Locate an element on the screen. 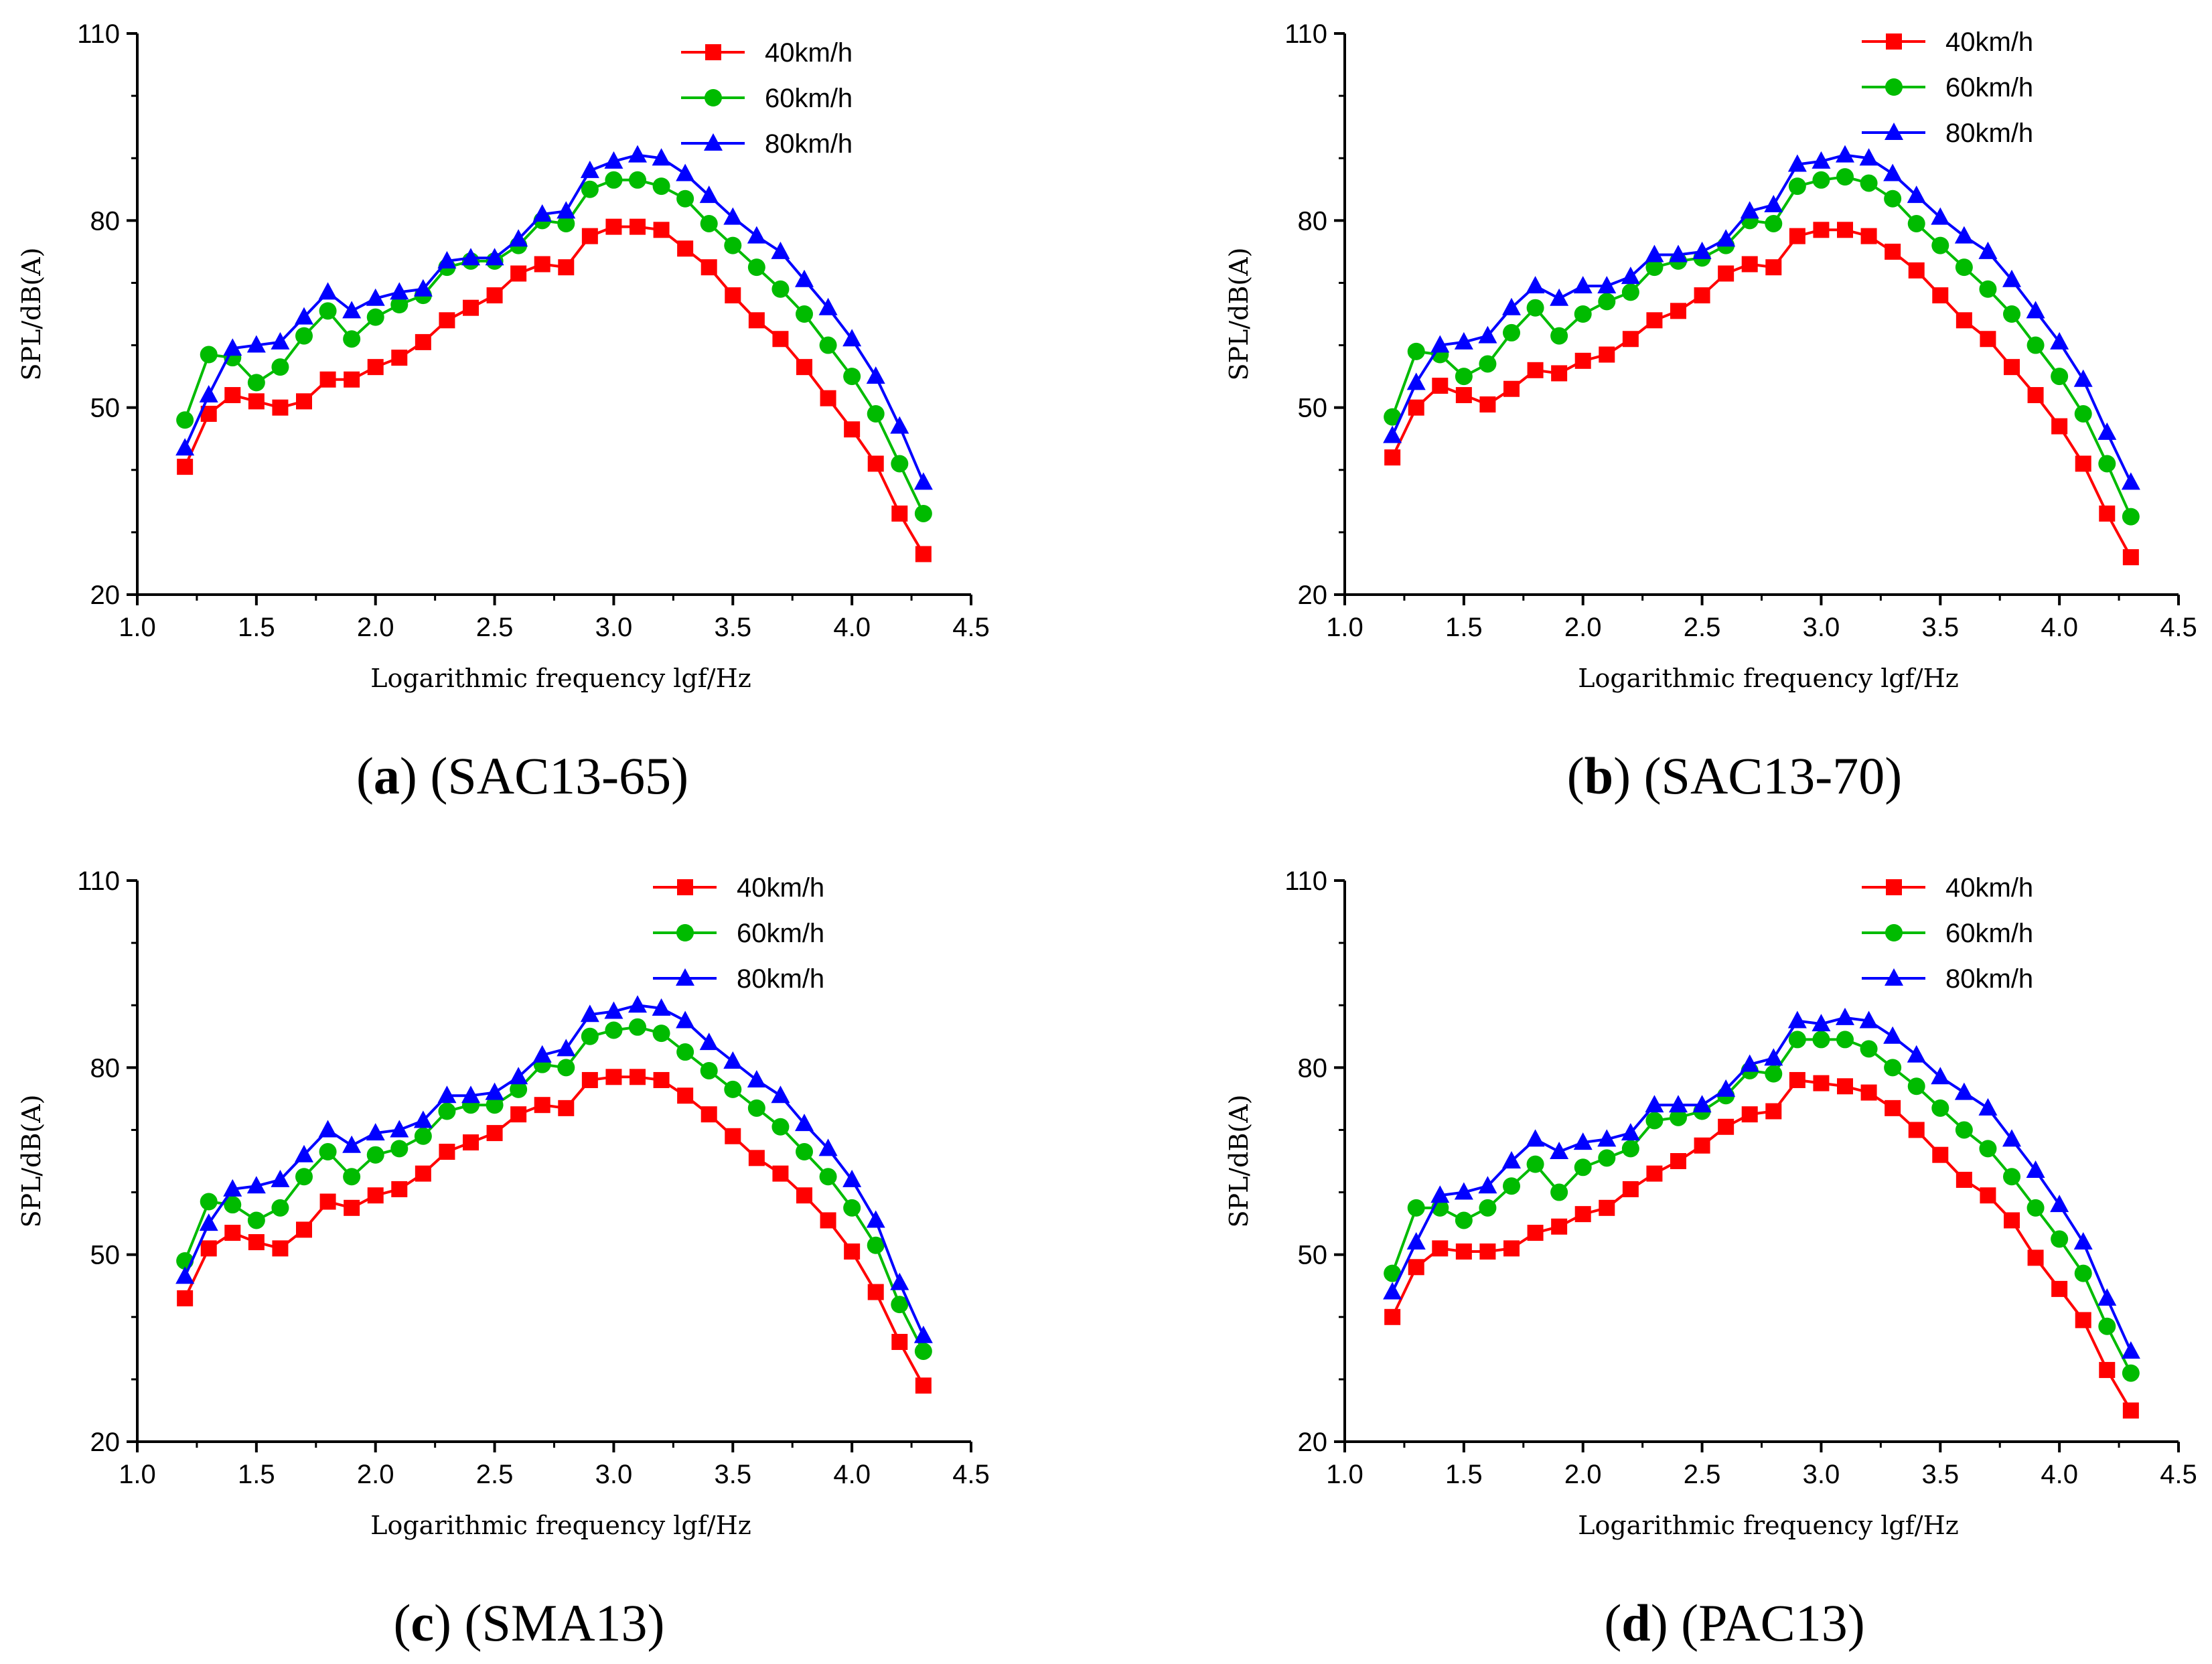 The image size is (2212, 1664). series-40km-h-line is located at coordinates (1761, 1245).